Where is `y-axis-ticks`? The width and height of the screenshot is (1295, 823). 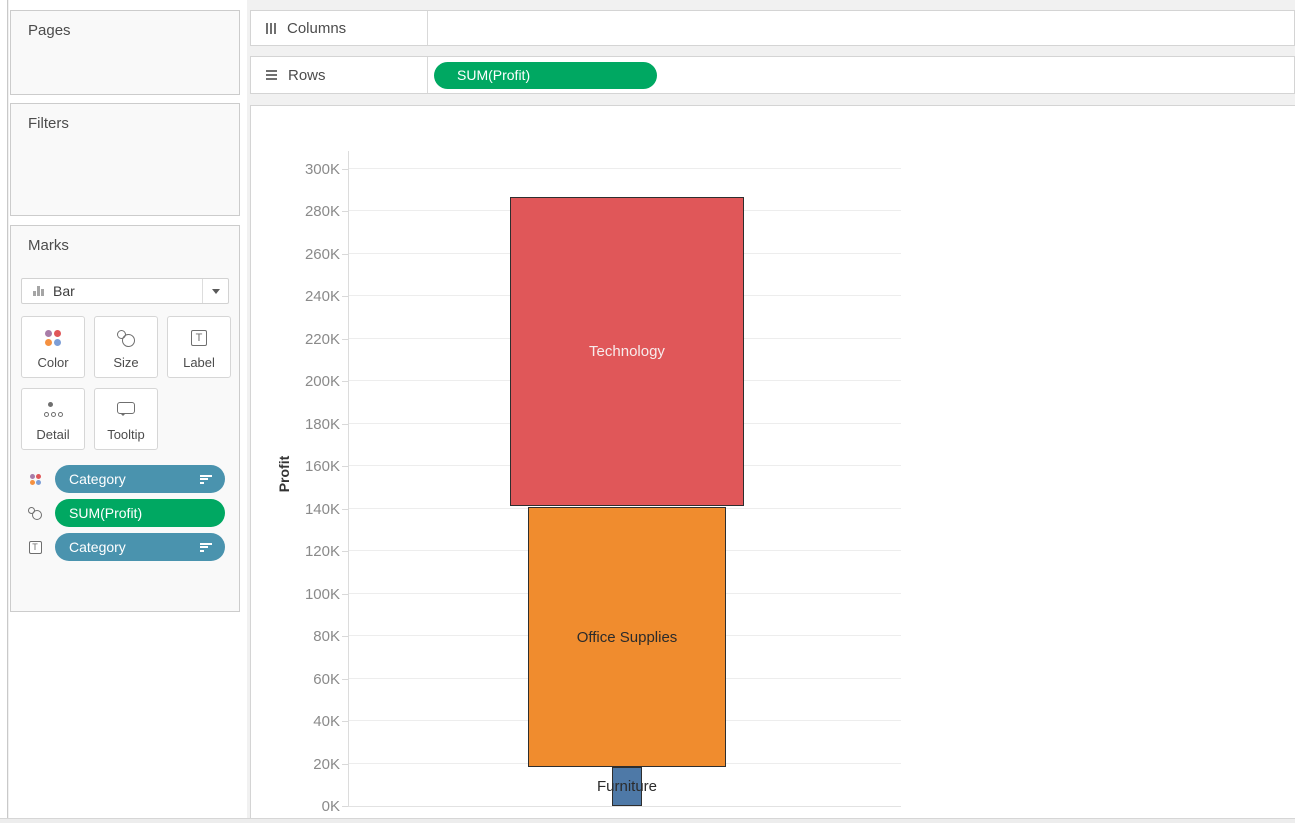 y-axis-ticks is located at coordinates (345, 479).